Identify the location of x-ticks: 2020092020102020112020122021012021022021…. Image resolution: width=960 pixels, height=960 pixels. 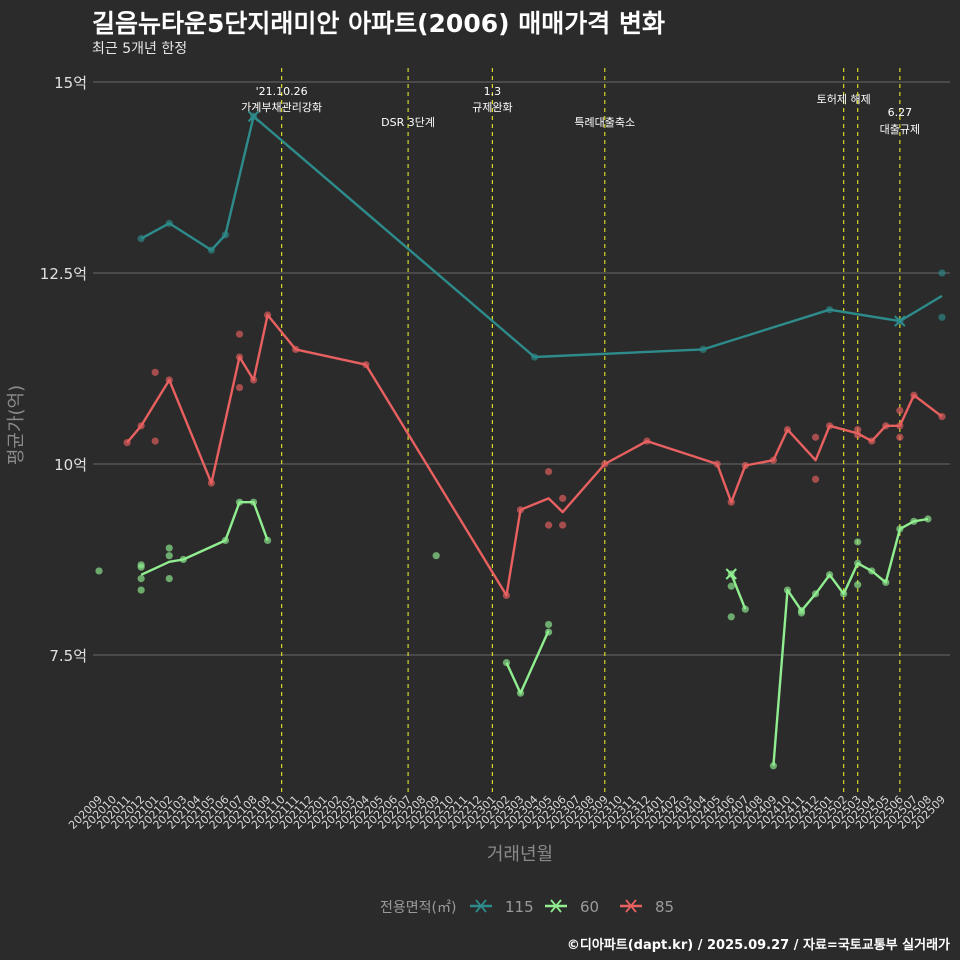
(507, 812).